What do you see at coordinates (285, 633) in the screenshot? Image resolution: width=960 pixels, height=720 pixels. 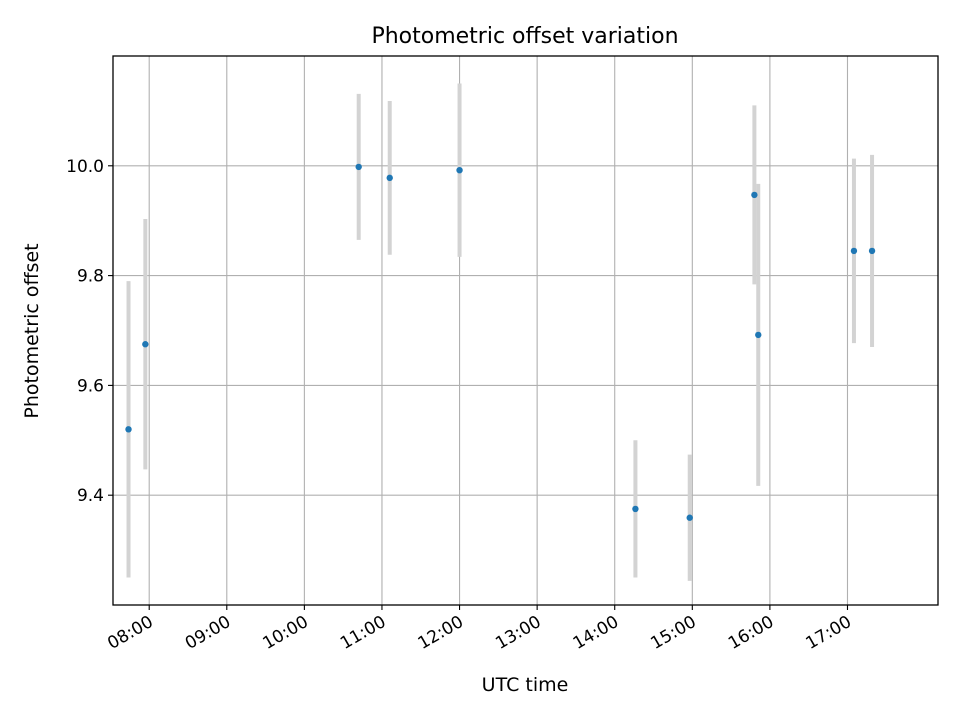 I see `x-tick-label: 10:00` at bounding box center [285, 633].